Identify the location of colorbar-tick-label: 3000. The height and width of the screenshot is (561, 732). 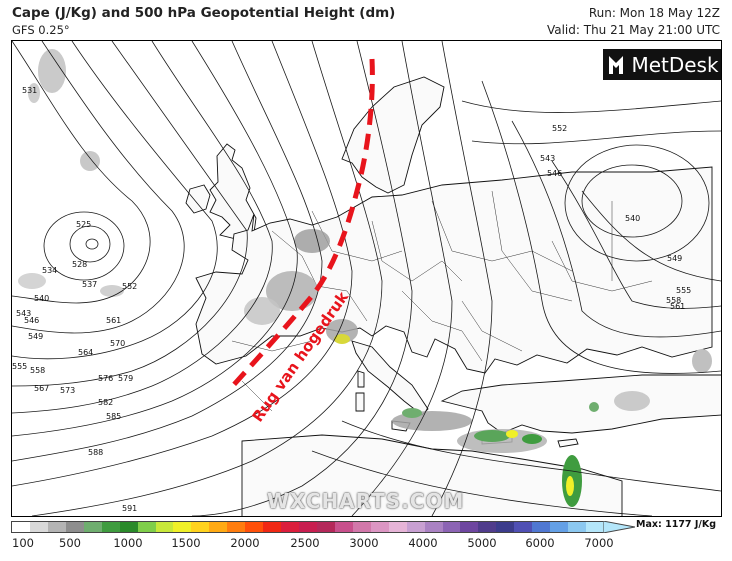
(364, 543).